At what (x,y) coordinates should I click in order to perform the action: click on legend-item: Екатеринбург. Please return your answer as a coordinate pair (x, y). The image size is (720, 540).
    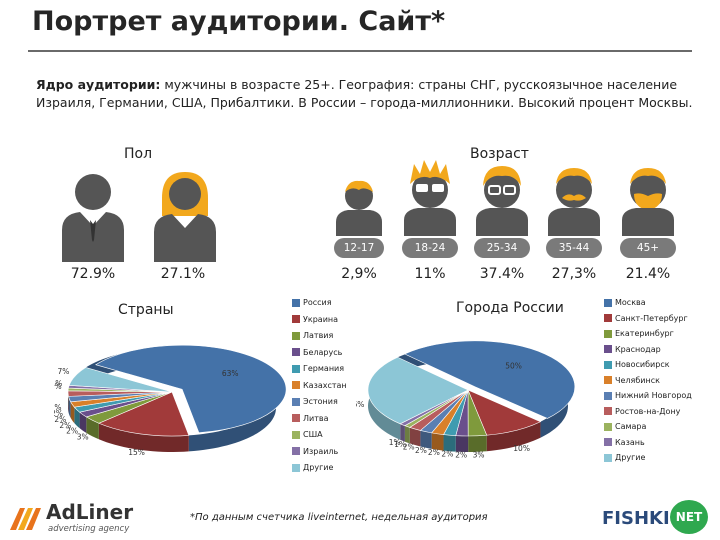
    Looking at the image, I should click on (639, 334).